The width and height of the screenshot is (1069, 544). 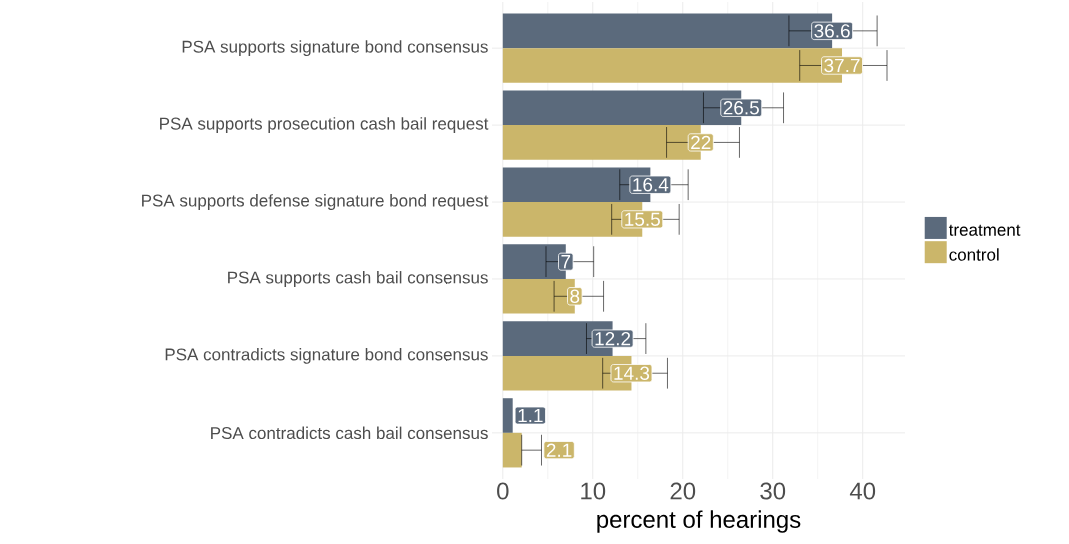 I want to click on bar, so click(x=512, y=450).